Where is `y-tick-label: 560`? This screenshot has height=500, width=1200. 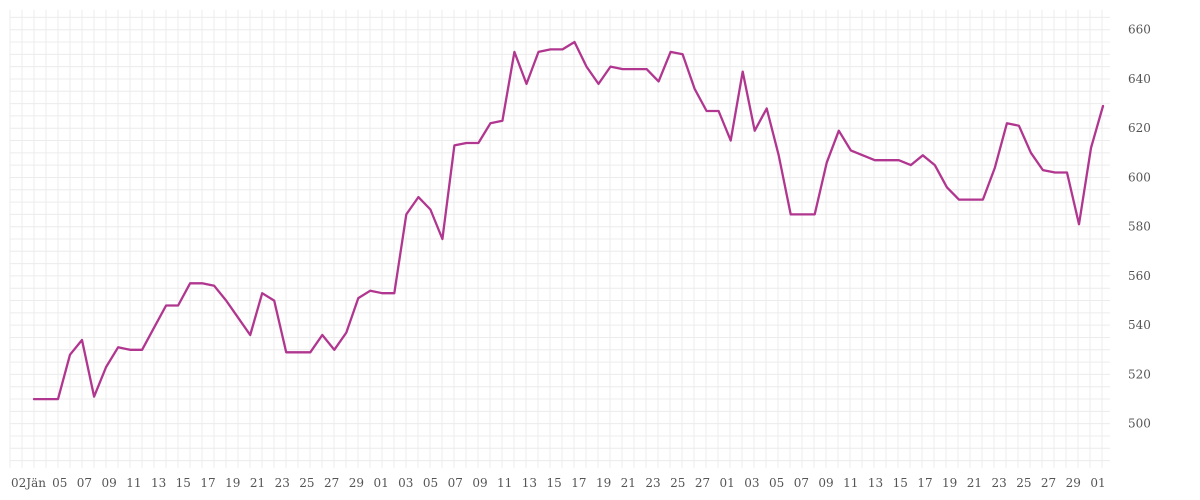 y-tick-label: 560 is located at coordinates (1139, 276).